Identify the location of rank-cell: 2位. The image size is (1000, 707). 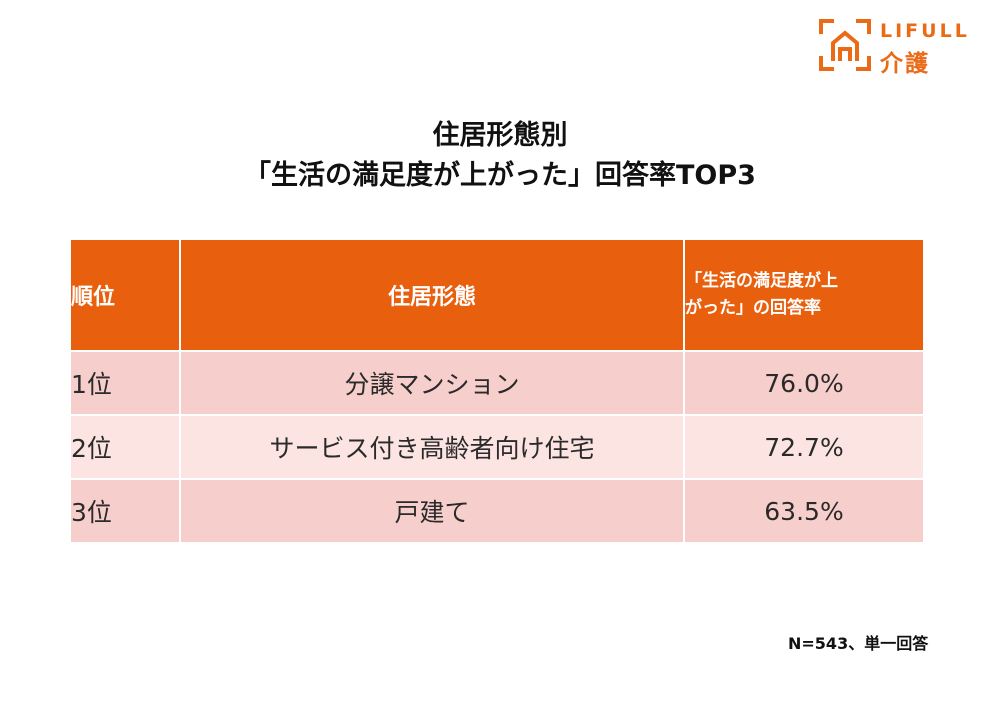
(125, 447).